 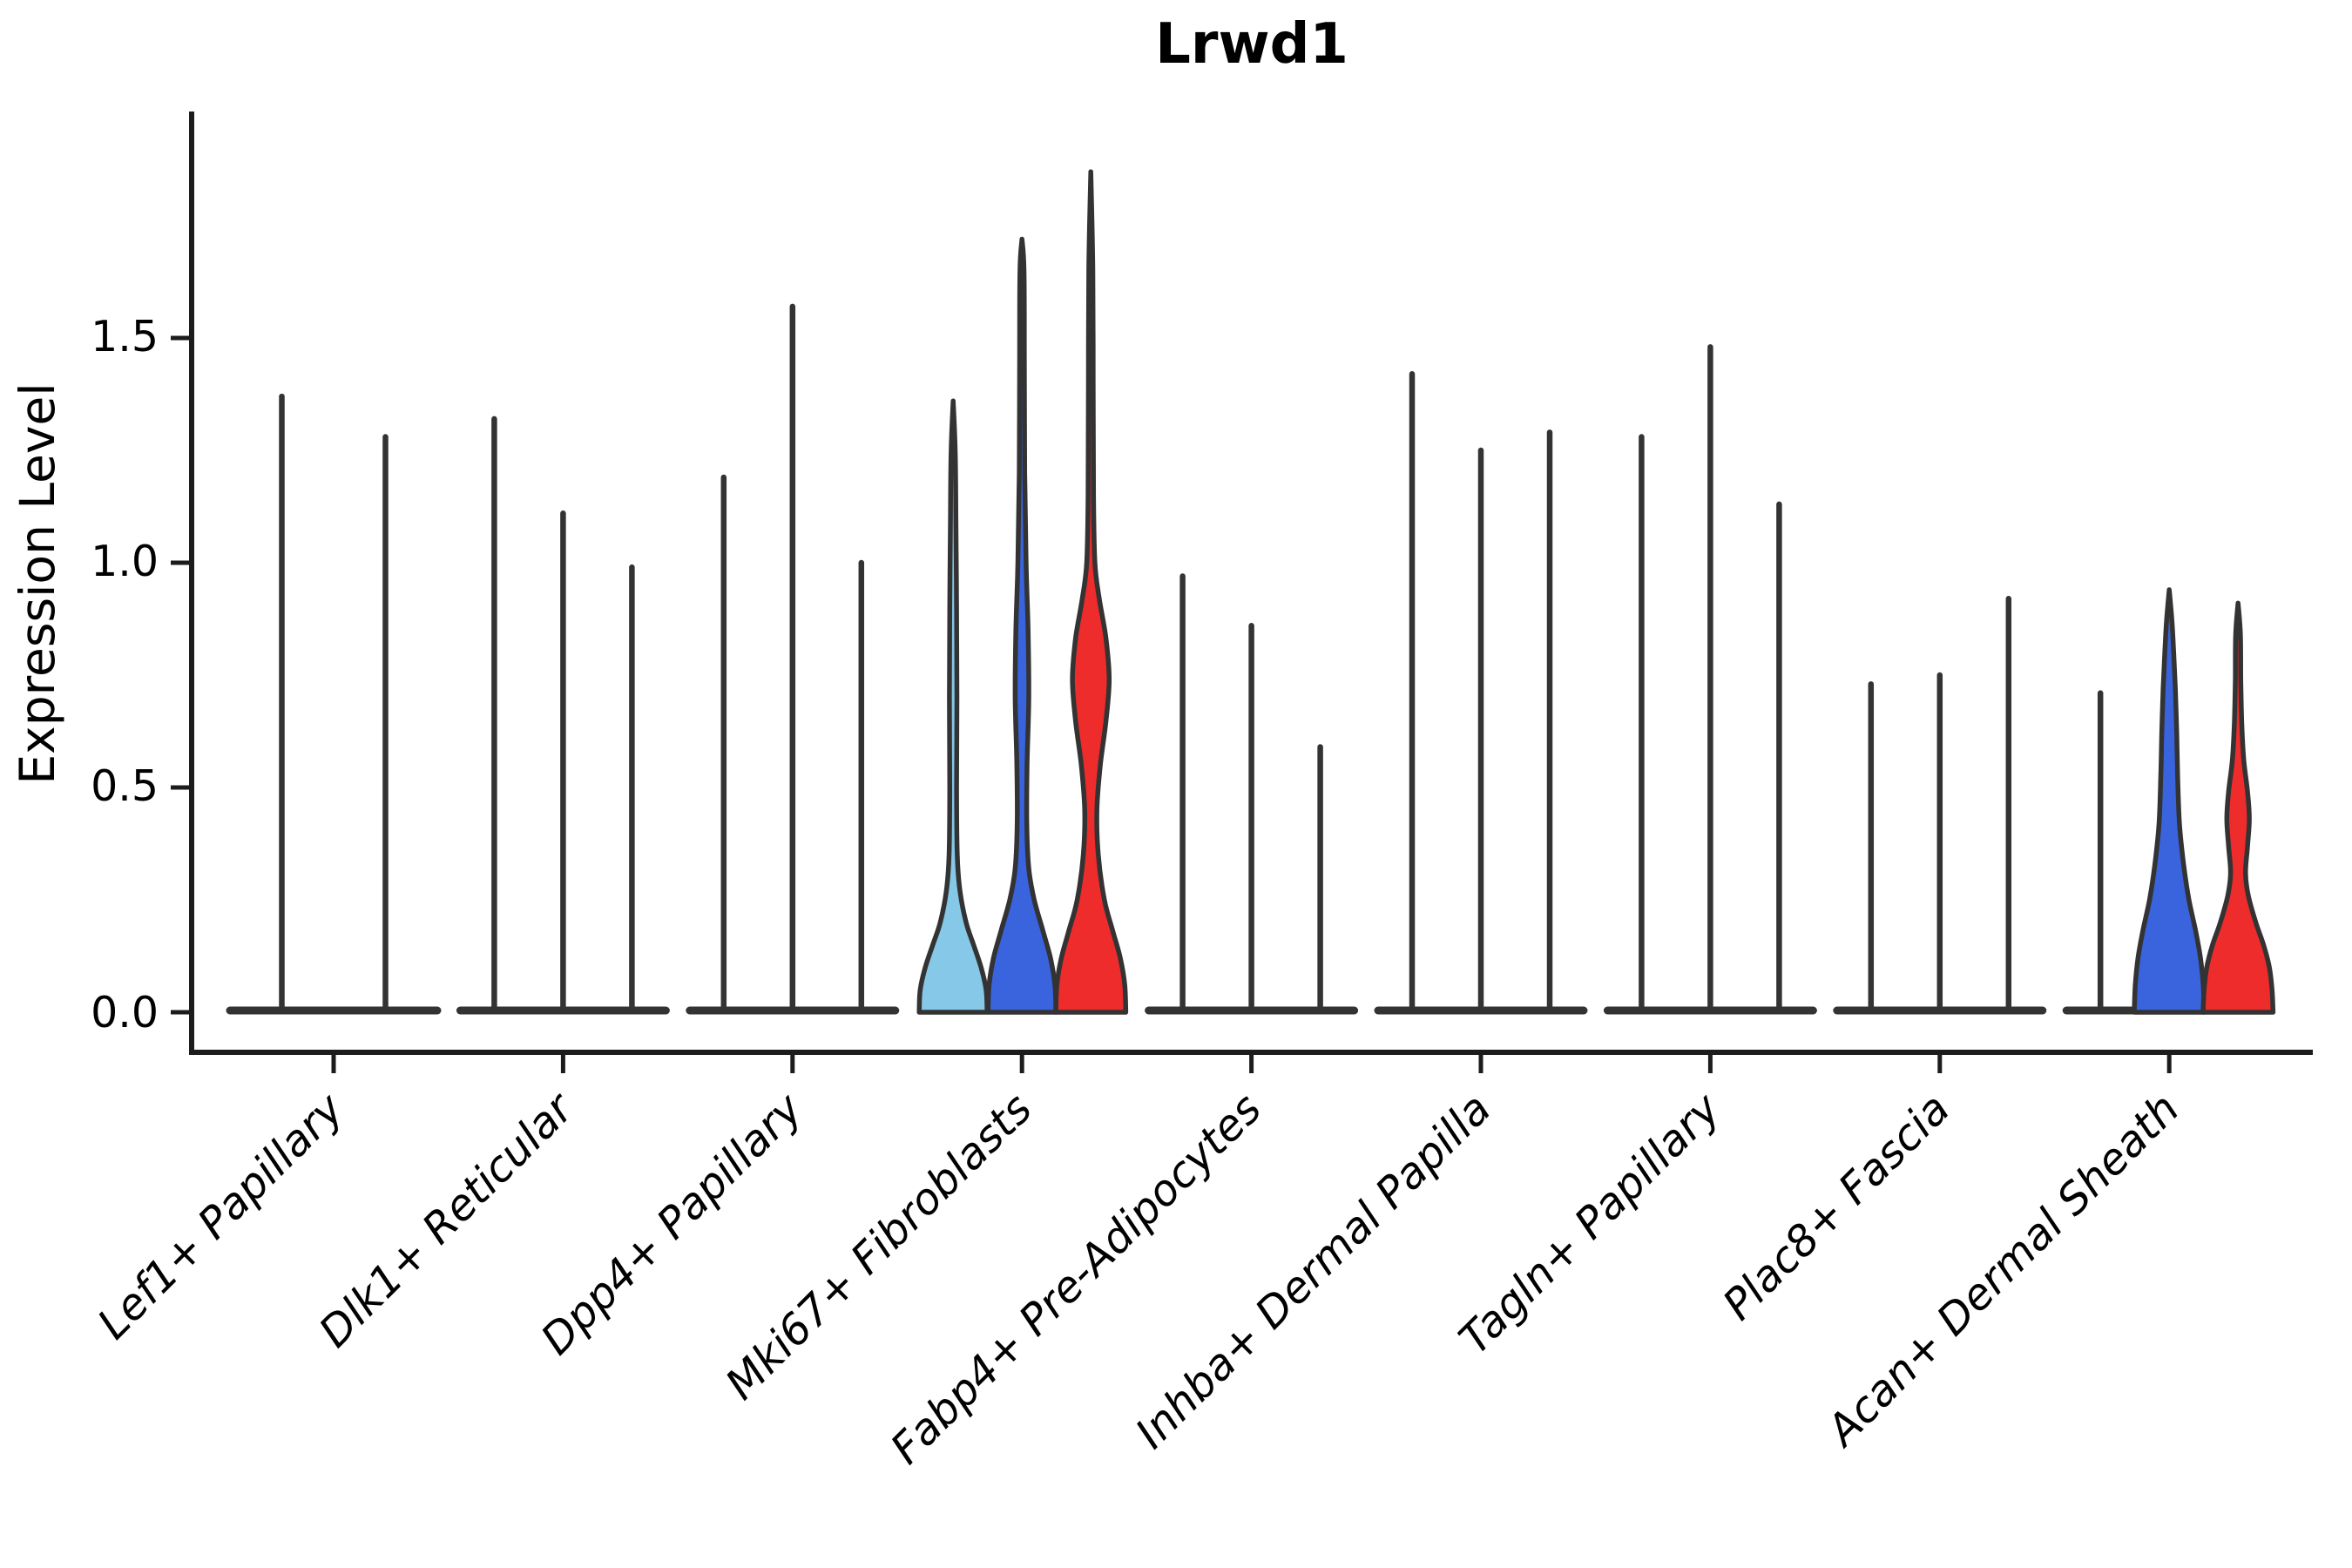 What do you see at coordinates (1077, 1279) in the screenshot?
I see `x-tick-label: Fabp4+ Pre-Adipocytes` at bounding box center [1077, 1279].